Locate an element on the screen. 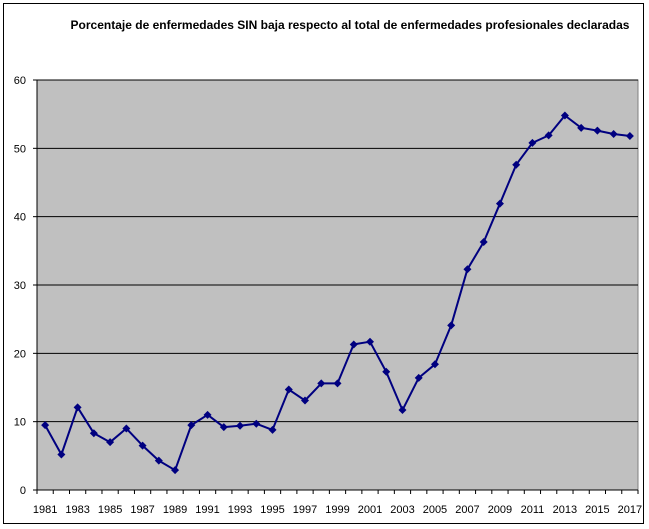 This screenshot has height=529, width=649. y-tick-label: 30 is located at coordinates (20, 286).